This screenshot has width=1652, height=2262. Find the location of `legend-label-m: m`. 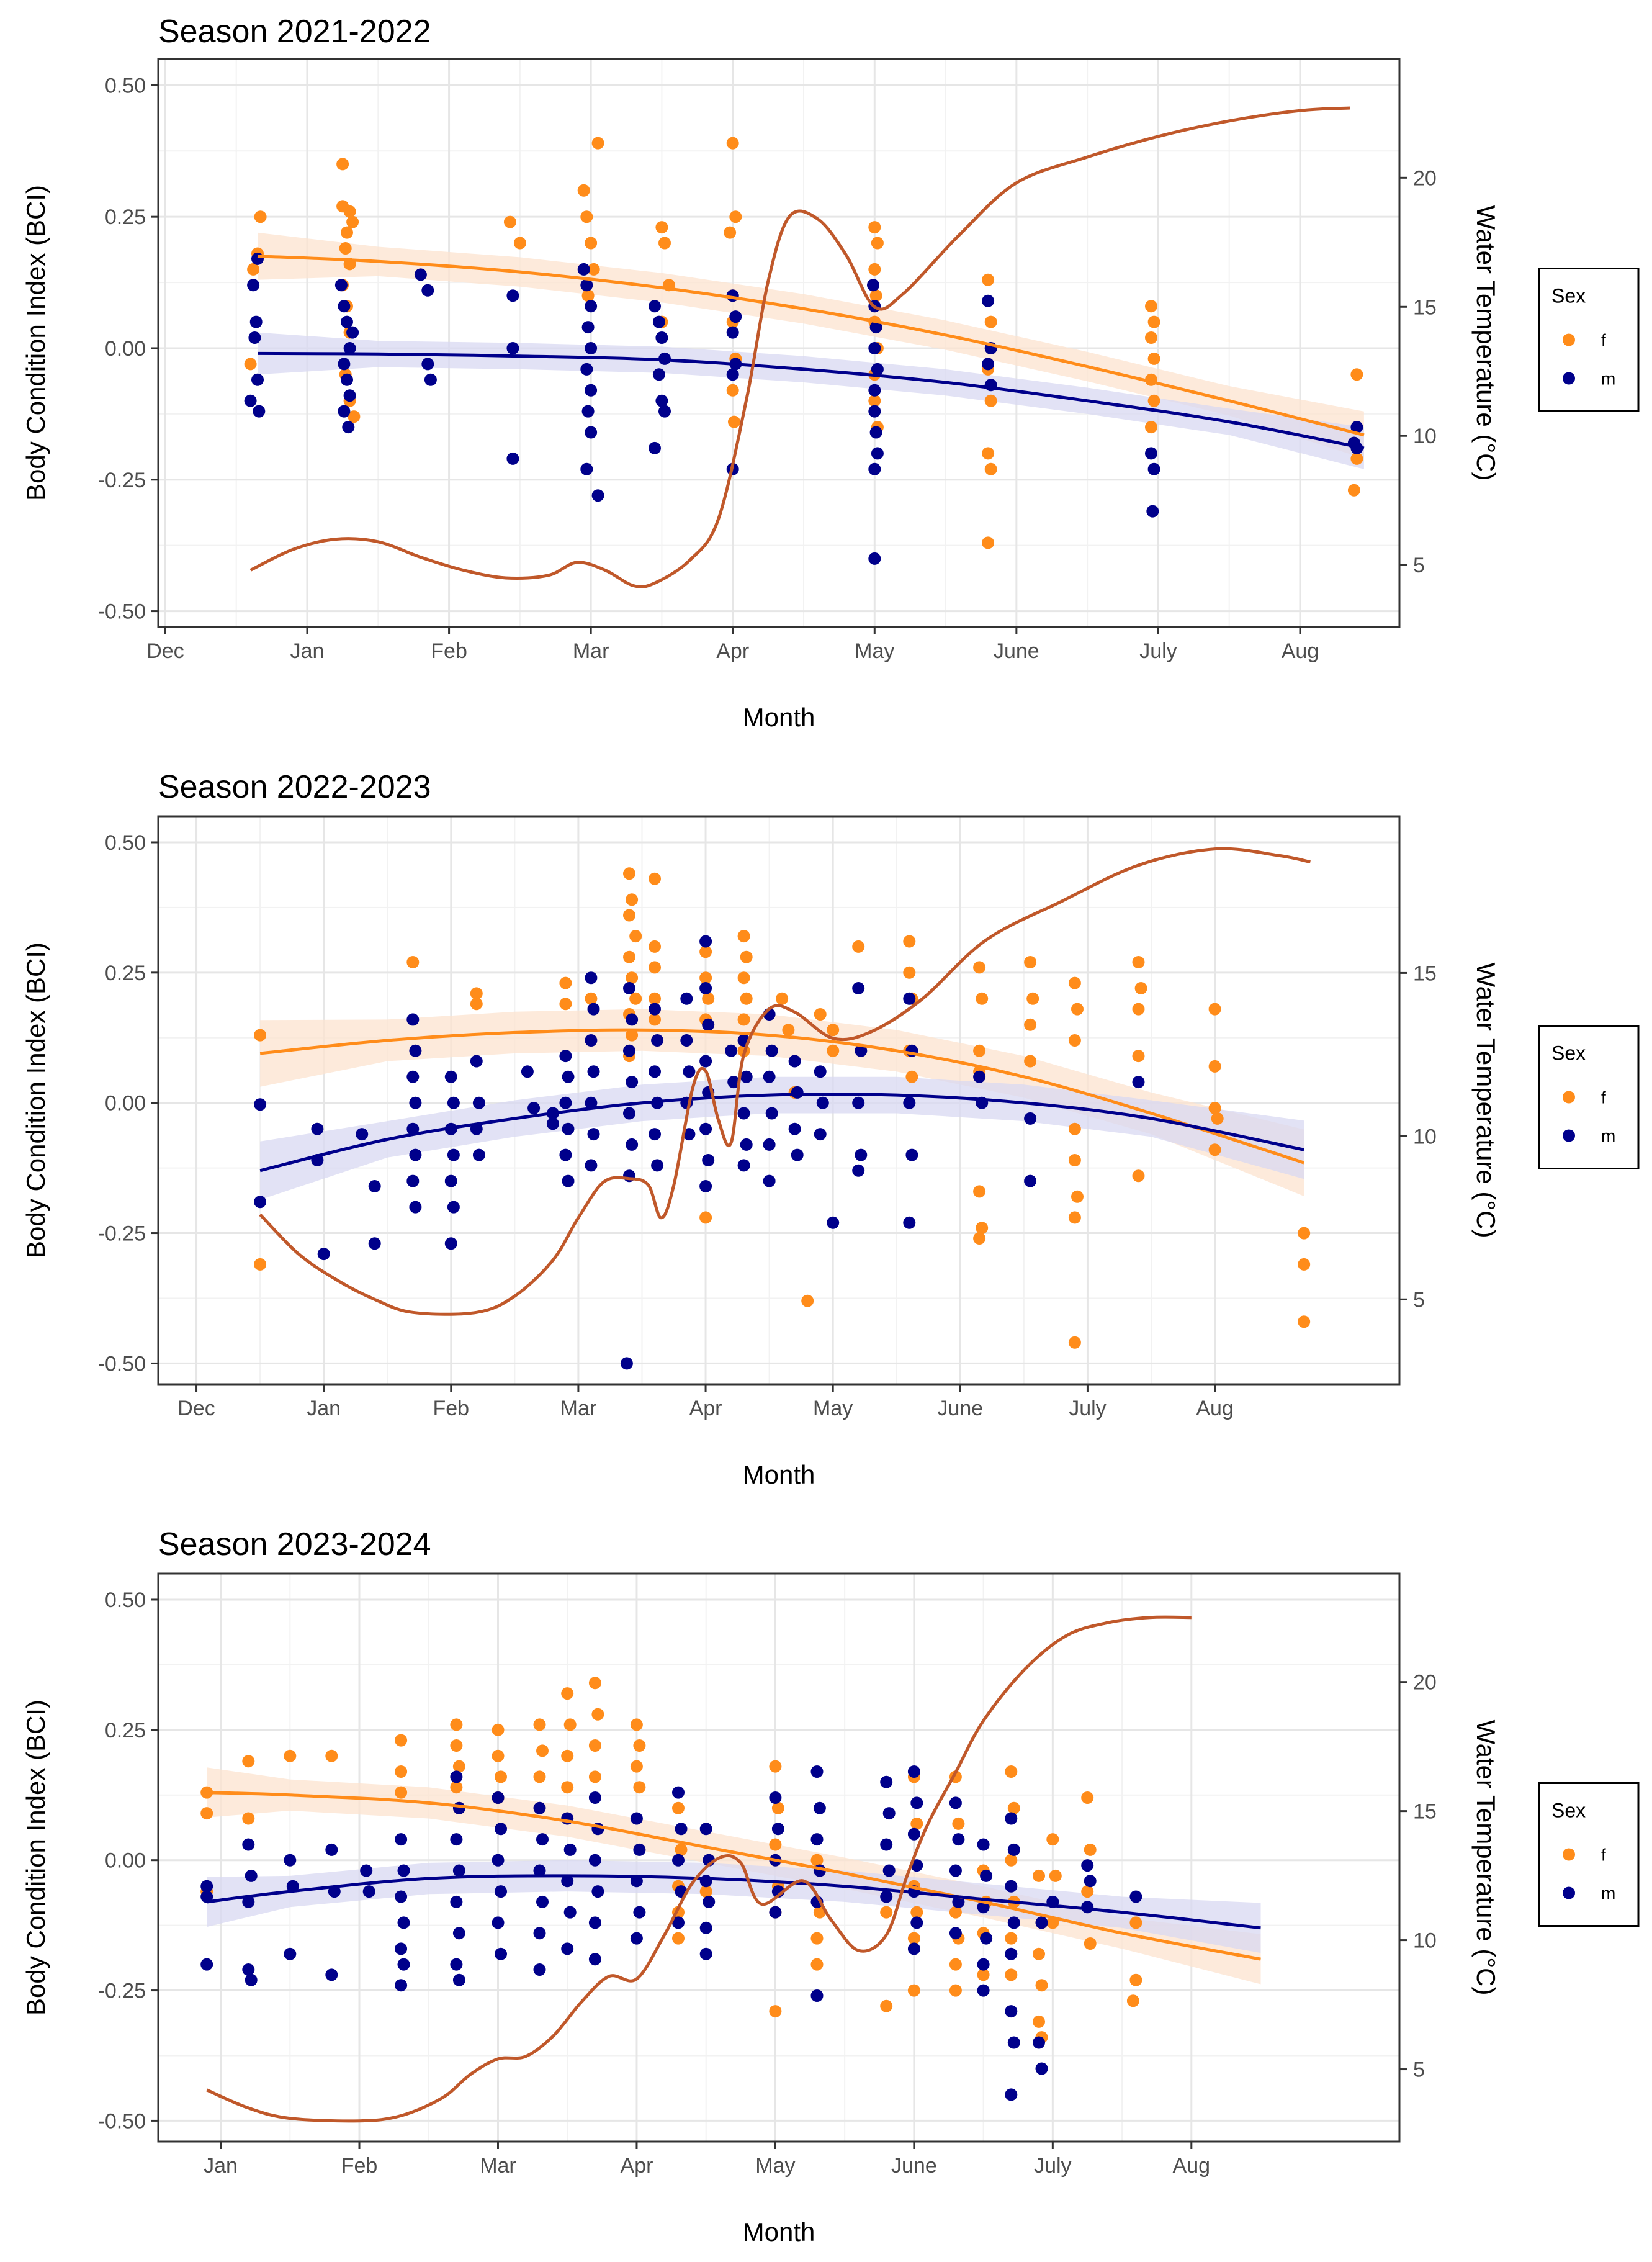

legend-label-m: m is located at coordinates (1608, 1136).